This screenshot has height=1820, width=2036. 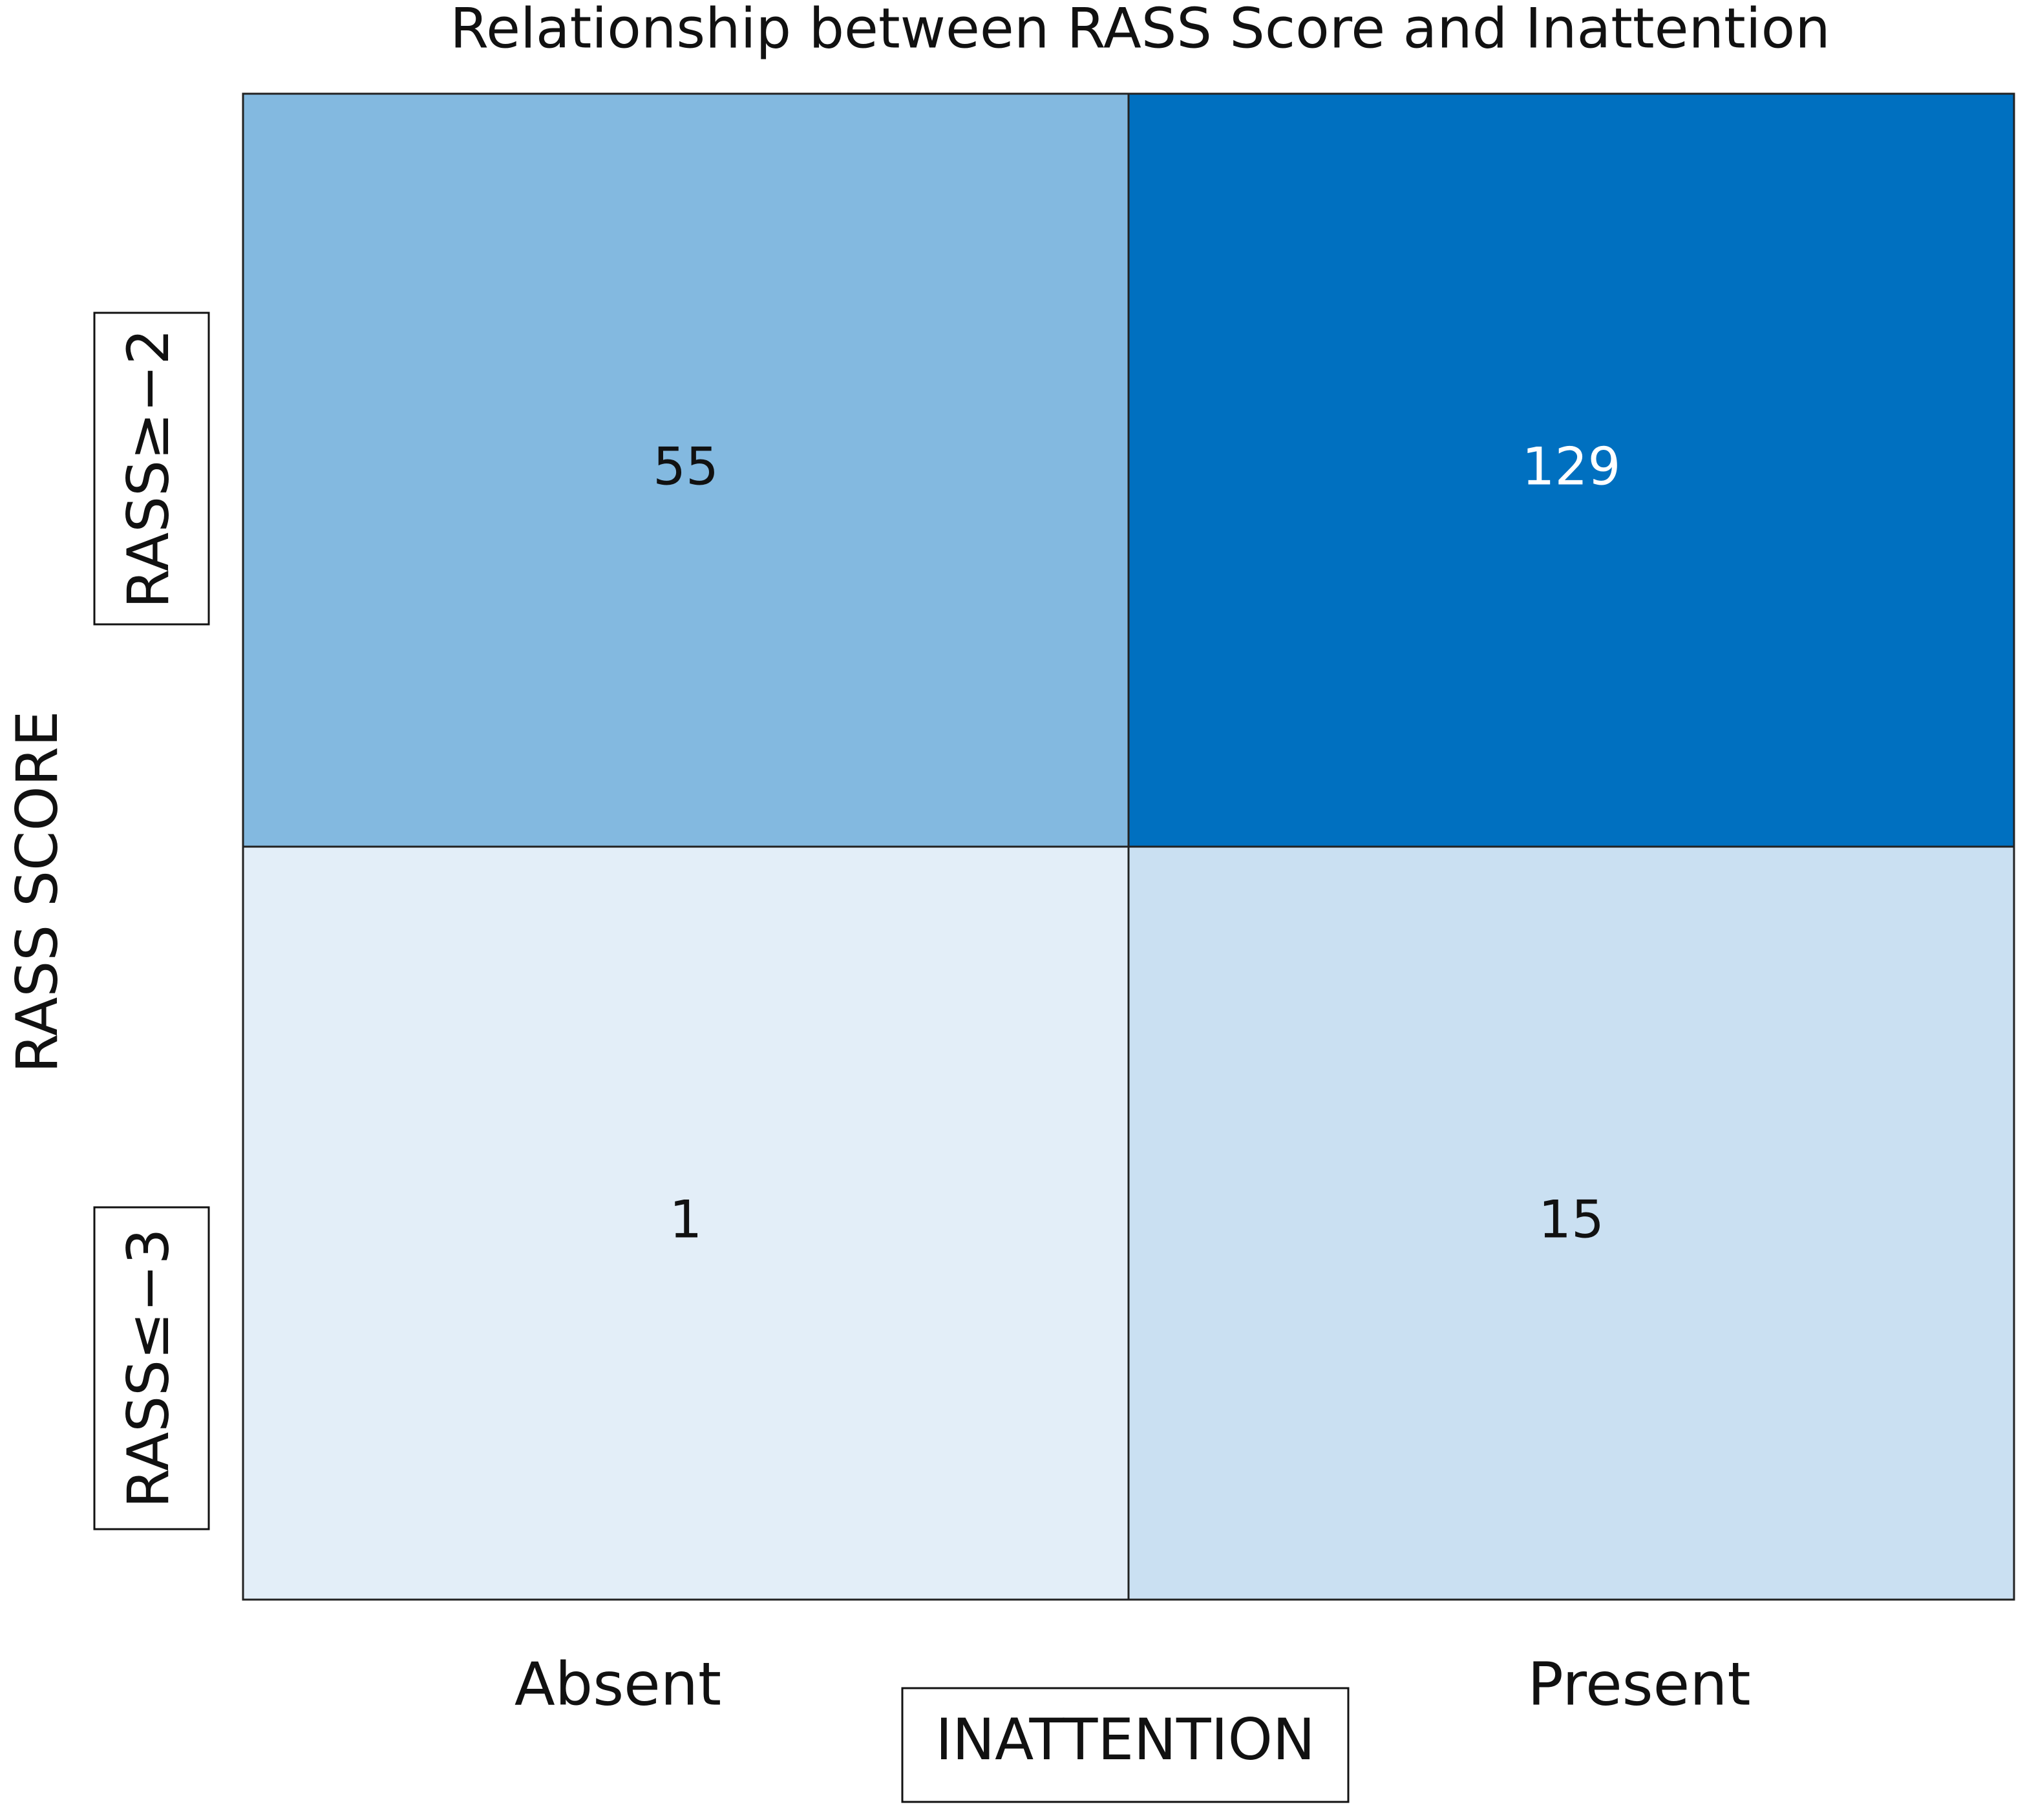 I want to click on cell-value-label: 15, so click(x=1571, y=1219).